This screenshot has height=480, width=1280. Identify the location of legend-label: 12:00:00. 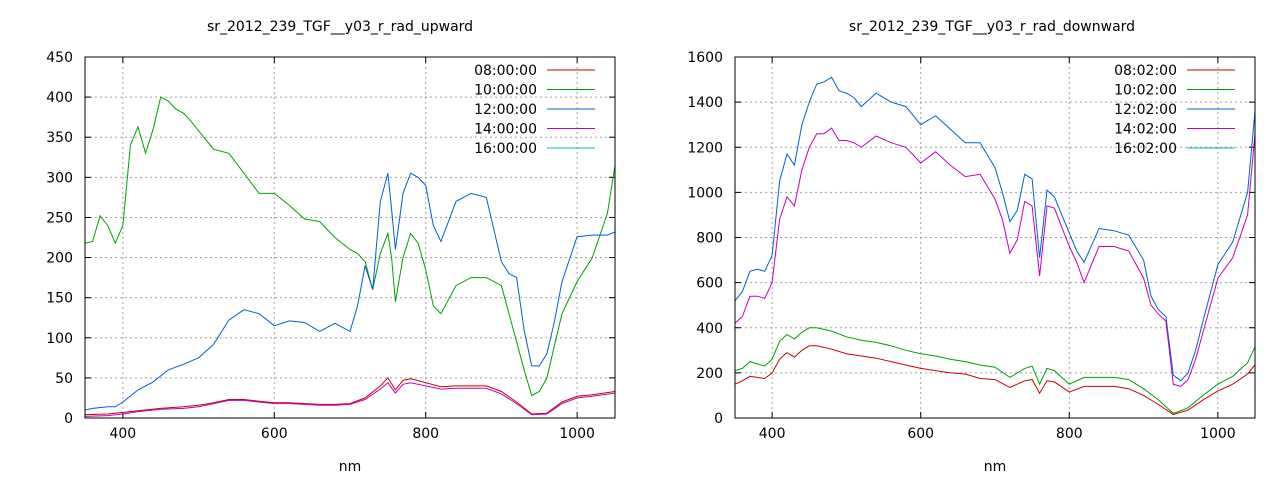
(505, 110).